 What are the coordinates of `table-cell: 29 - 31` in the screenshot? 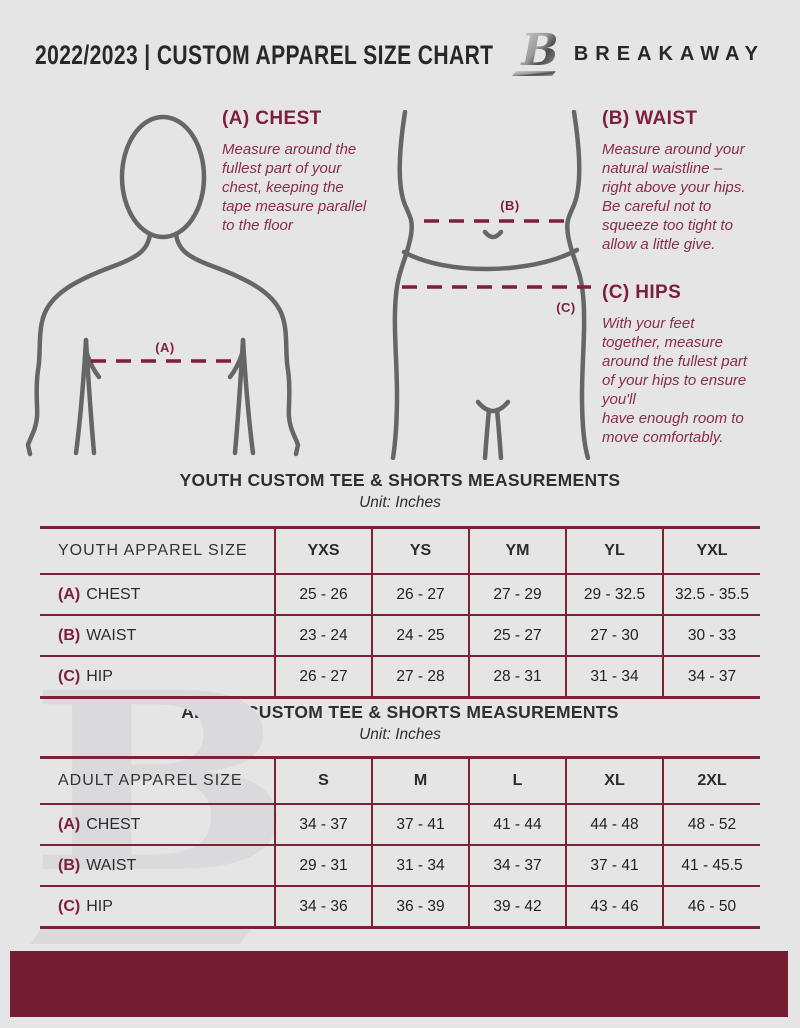 It's located at (323, 865).